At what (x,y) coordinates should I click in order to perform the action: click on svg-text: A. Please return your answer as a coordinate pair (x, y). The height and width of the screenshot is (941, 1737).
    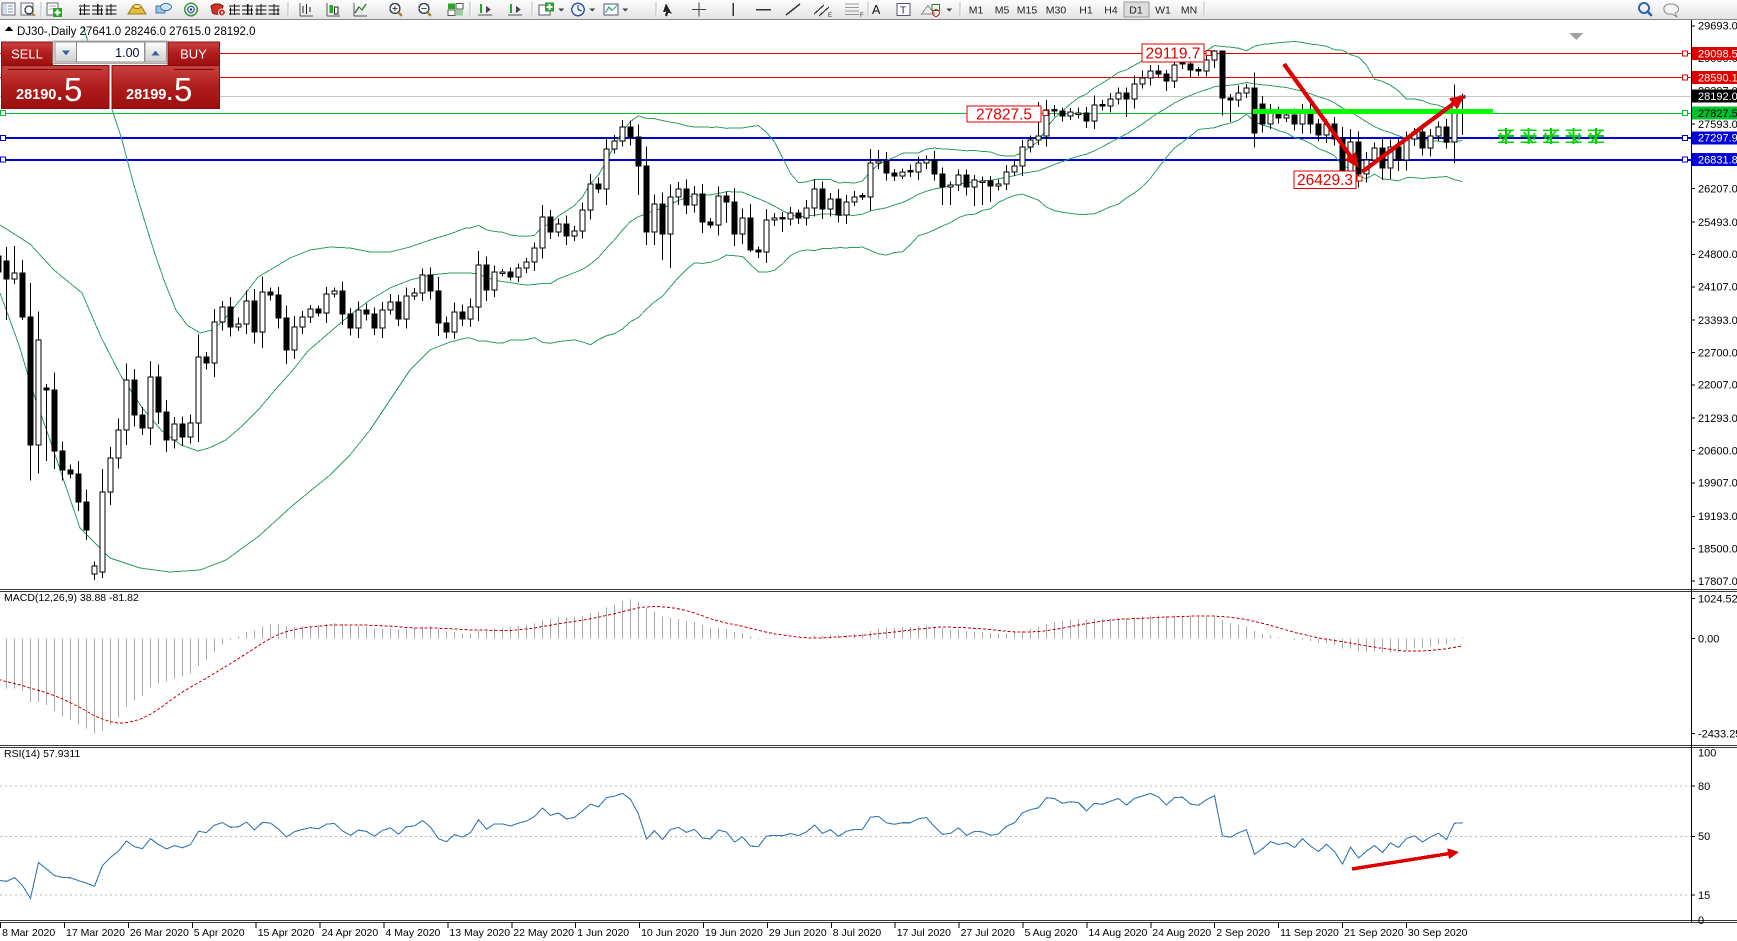
    Looking at the image, I should click on (876, 10).